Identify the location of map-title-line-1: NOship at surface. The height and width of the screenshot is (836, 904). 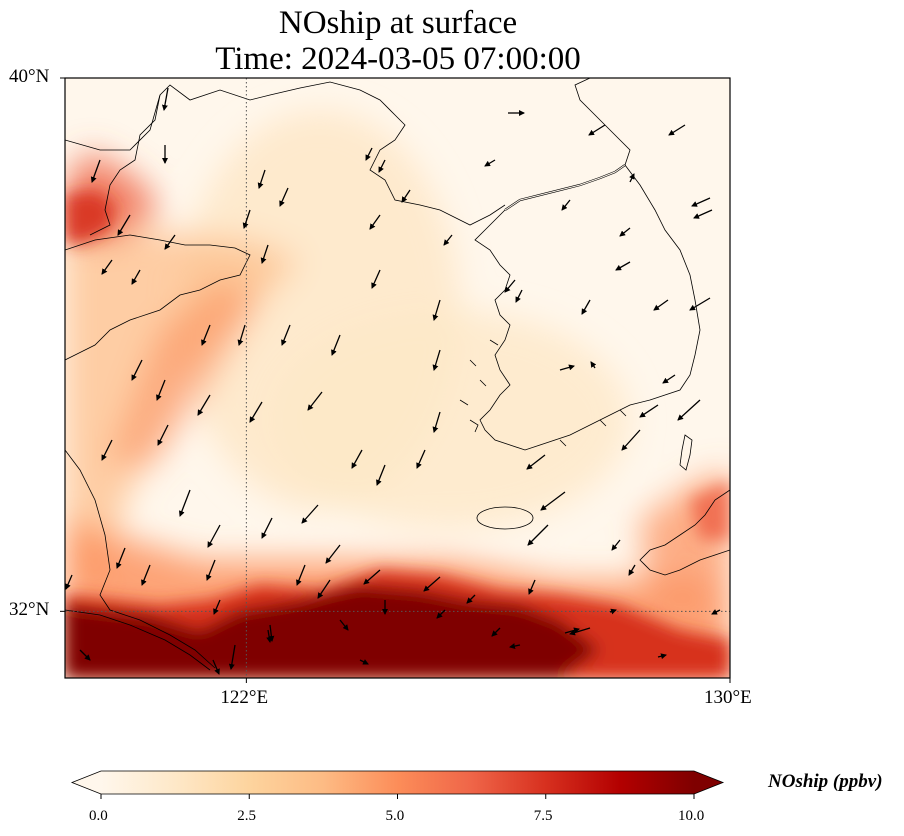
(398, 23).